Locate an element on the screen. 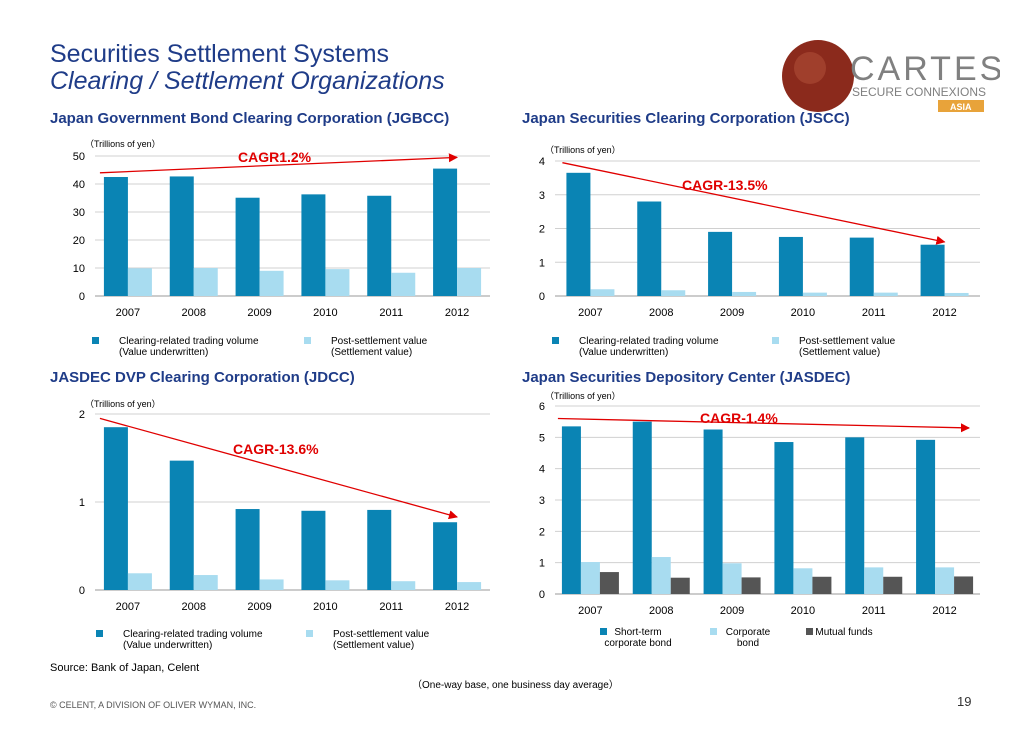 This screenshot has height=731, width=1024. y-tick-label: 40 is located at coordinates (79, 185).